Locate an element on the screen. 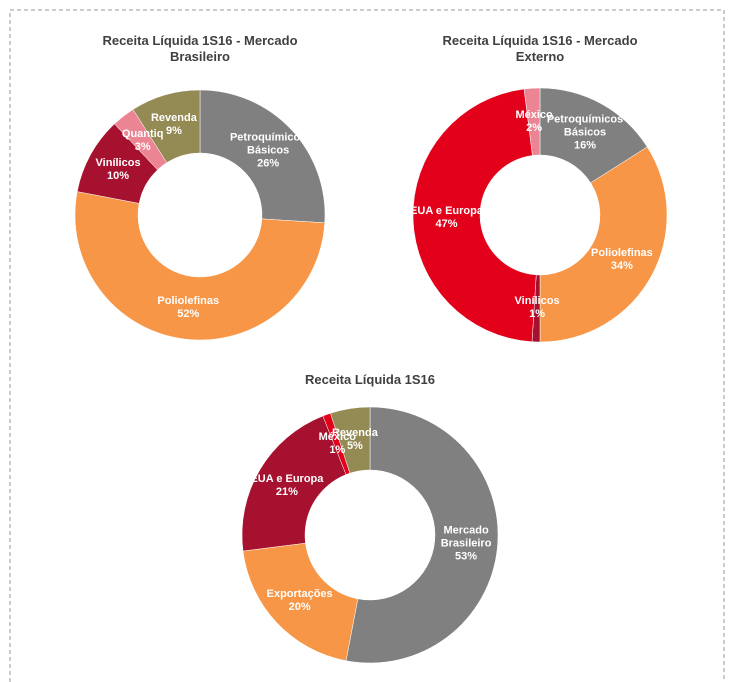  slice-label: Quantiq 3% is located at coordinates (143, 141).